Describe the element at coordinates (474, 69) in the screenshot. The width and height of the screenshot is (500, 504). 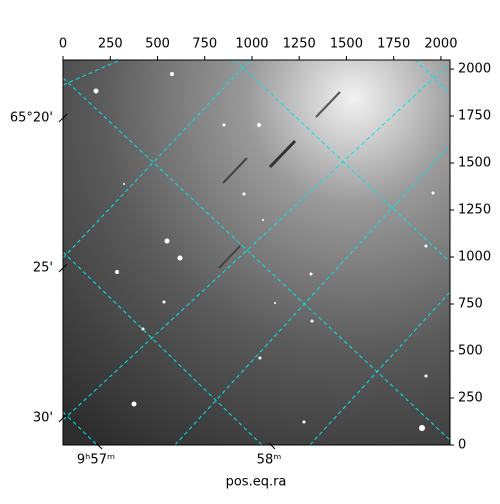
I see `y-tick-label: 2000` at that location.